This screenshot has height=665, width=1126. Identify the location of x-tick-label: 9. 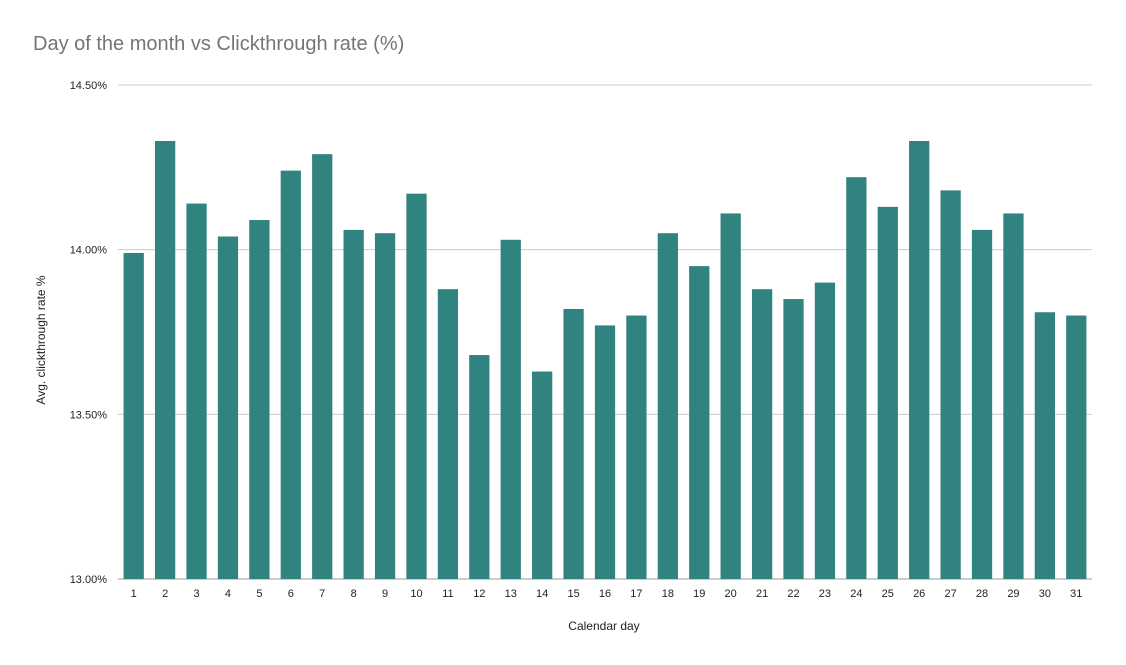
(385, 594).